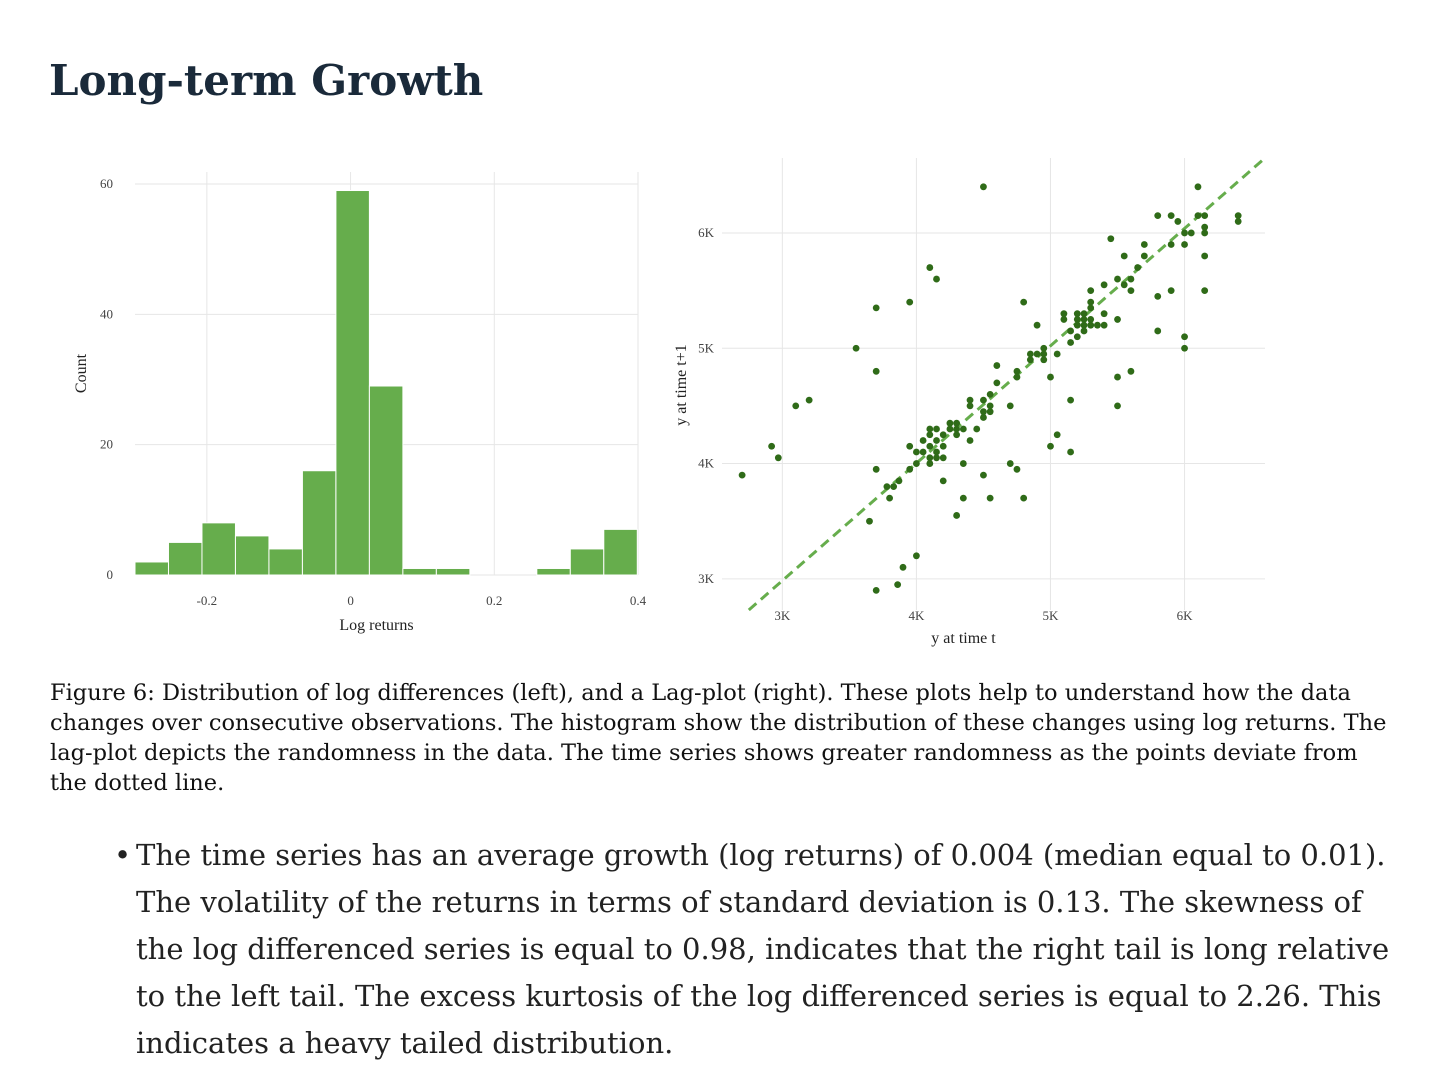  What do you see at coordinates (81, 373) in the screenshot?
I see `y-axis-title: Count` at bounding box center [81, 373].